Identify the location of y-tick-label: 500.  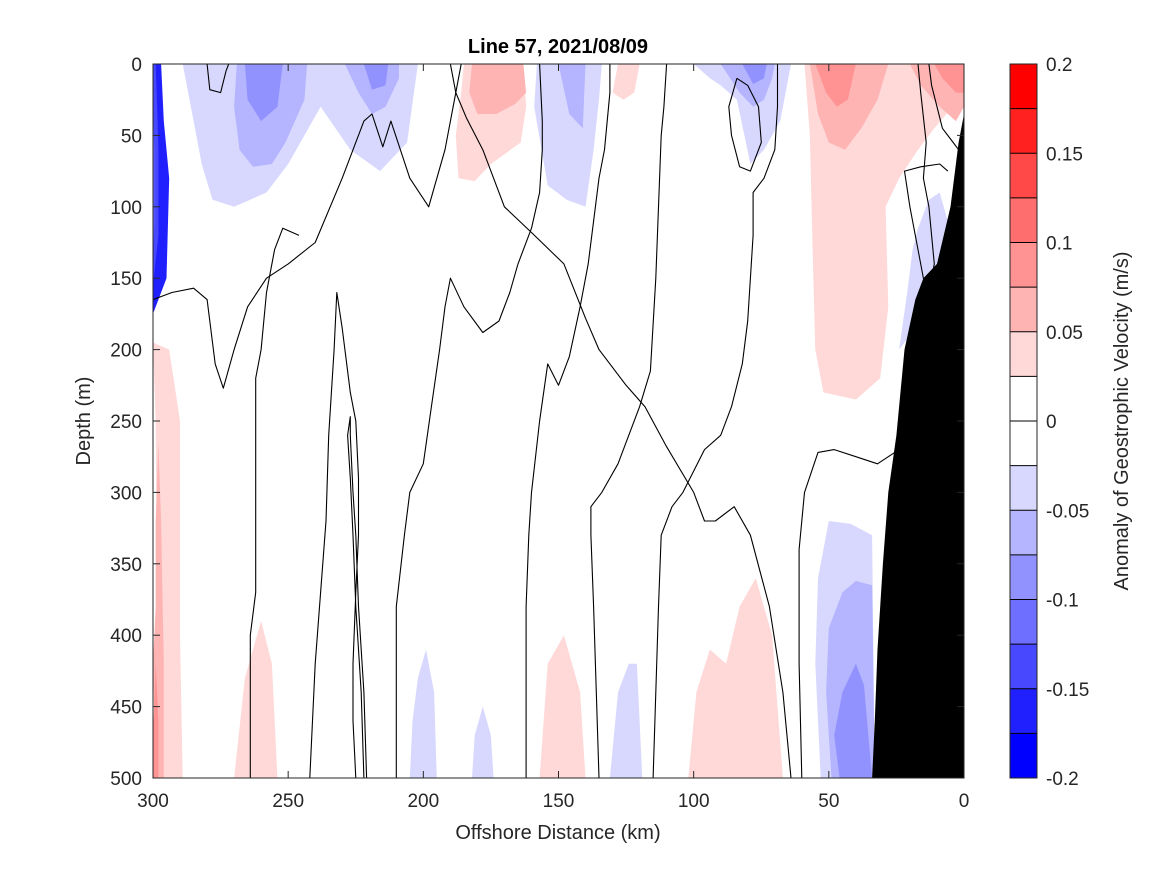
(126, 779).